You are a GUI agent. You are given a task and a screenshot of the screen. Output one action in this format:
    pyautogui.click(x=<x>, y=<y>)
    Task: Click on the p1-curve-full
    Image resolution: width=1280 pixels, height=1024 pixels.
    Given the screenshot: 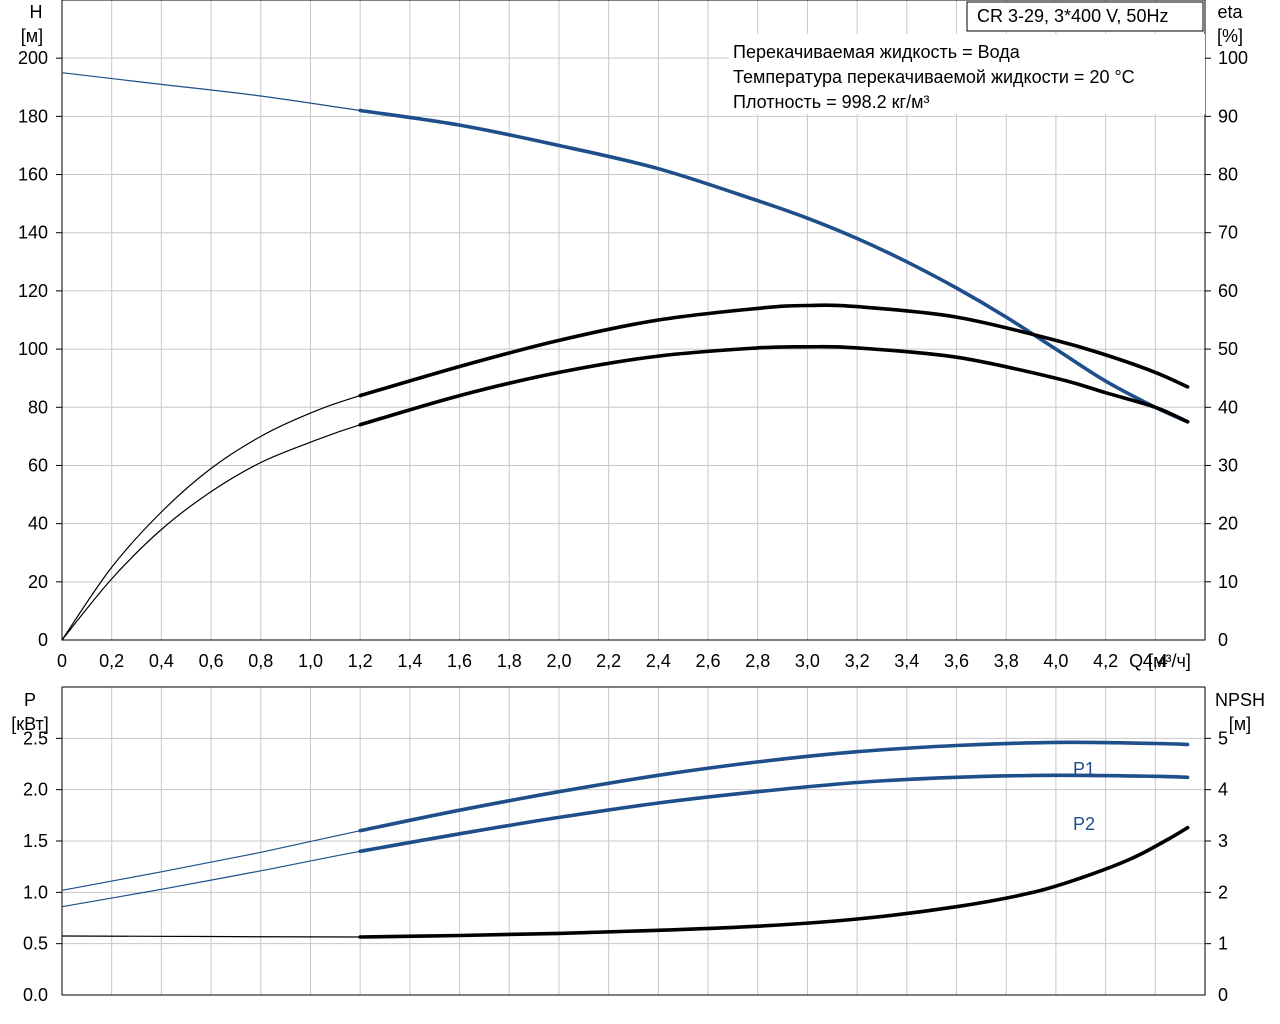 What is the action you would take?
    pyautogui.click(x=624, y=816)
    